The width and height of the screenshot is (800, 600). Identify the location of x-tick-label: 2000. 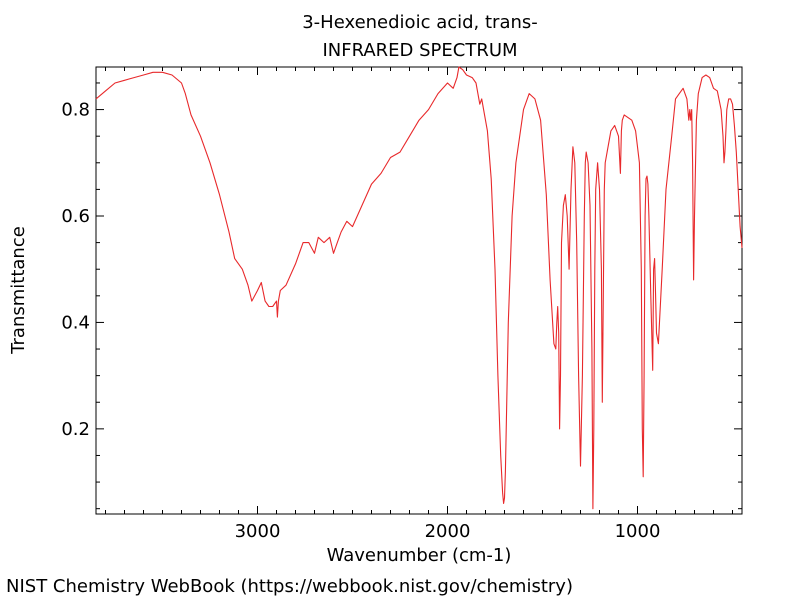
(448, 531).